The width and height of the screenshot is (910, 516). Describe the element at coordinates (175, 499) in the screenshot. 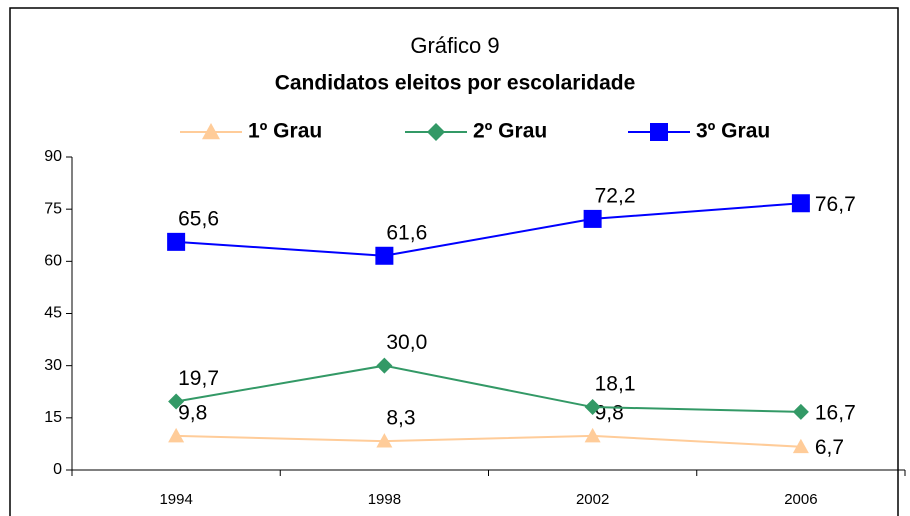

I see `x-tick-label: 1994` at that location.